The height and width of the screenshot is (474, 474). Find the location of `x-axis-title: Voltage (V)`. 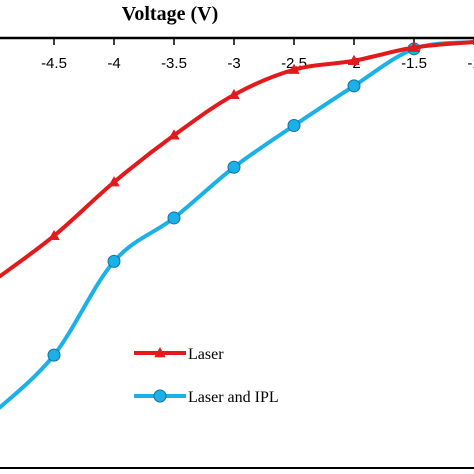

x-axis-title: Voltage (V) is located at coordinates (170, 14).